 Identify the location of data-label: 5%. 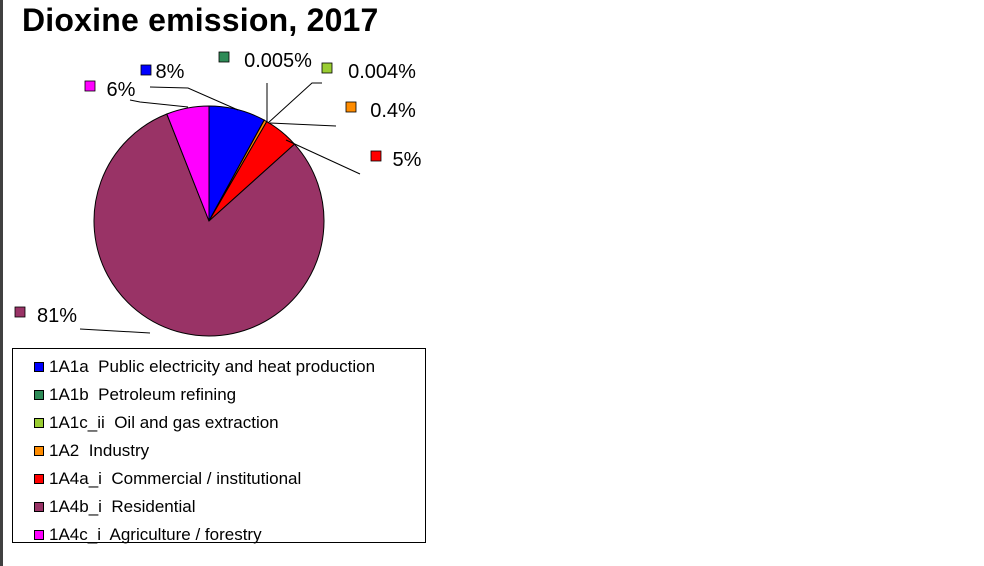
(407, 160).